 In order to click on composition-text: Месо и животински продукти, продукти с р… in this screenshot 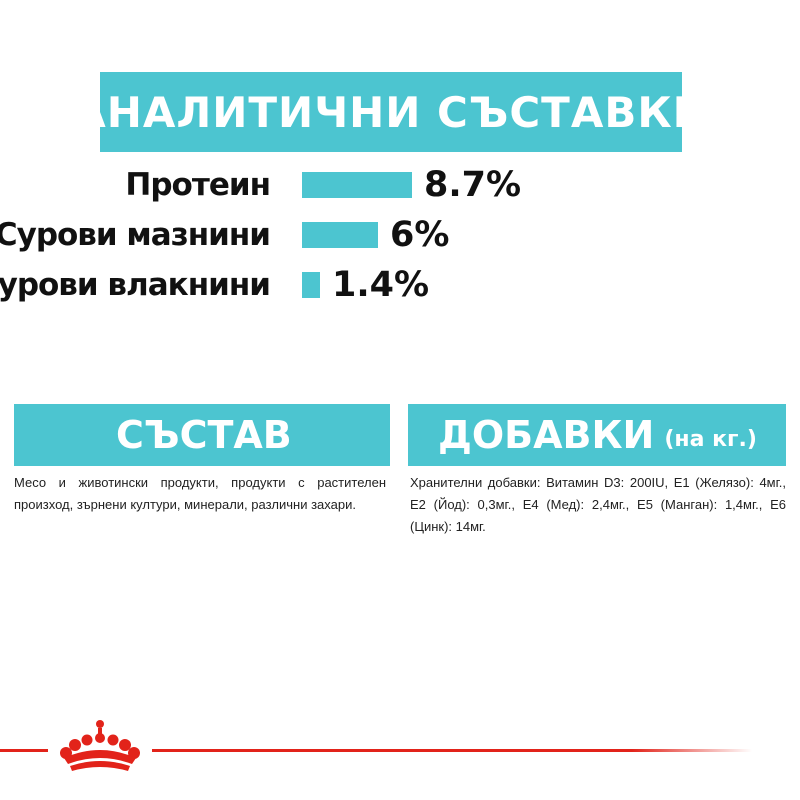, I will do `click(200, 493)`.